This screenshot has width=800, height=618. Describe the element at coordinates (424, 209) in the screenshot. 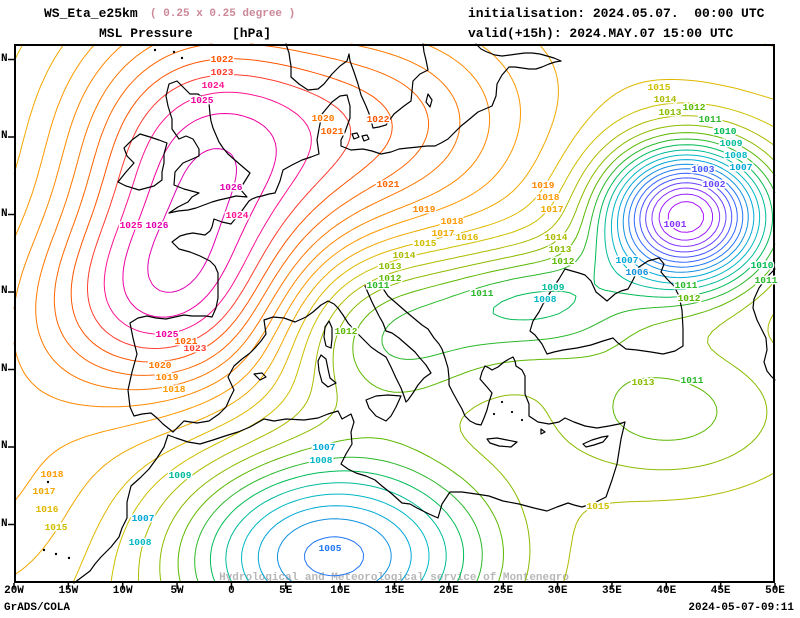

I see `contour-label: 1019` at that location.